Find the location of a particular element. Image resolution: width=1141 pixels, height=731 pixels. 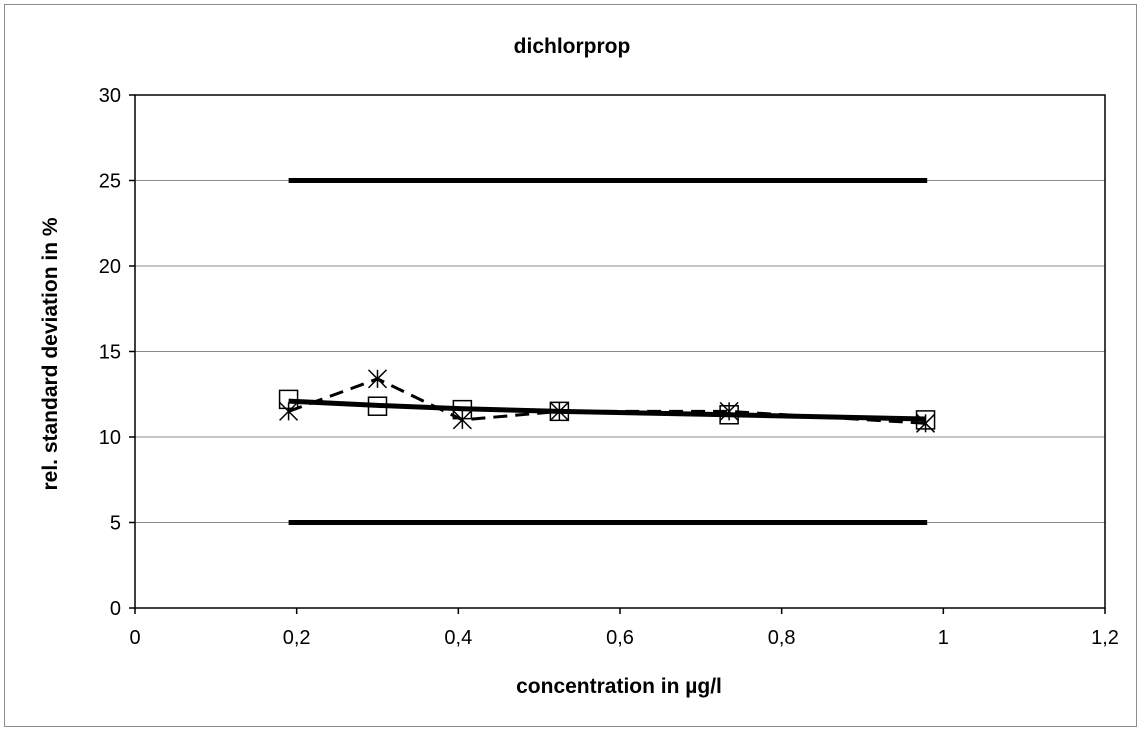

y-tick-label: 10 is located at coordinates (110, 438).